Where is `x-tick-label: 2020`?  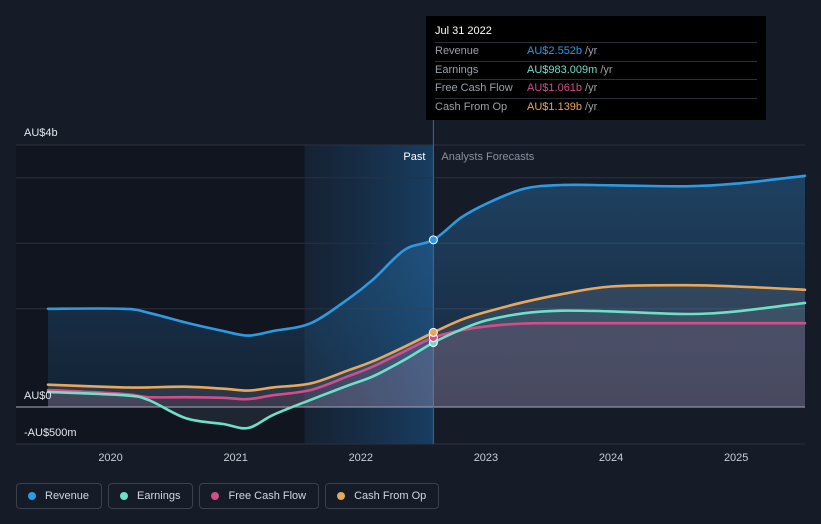 x-tick-label: 2020 is located at coordinates (110, 458).